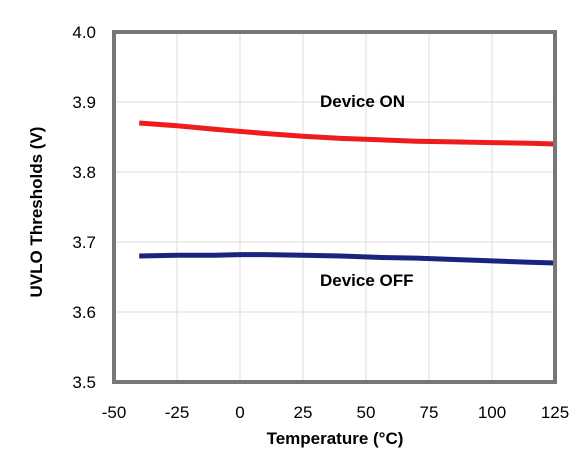 This screenshot has width=579, height=466. What do you see at coordinates (366, 412) in the screenshot?
I see `x-tick-label: 50` at bounding box center [366, 412].